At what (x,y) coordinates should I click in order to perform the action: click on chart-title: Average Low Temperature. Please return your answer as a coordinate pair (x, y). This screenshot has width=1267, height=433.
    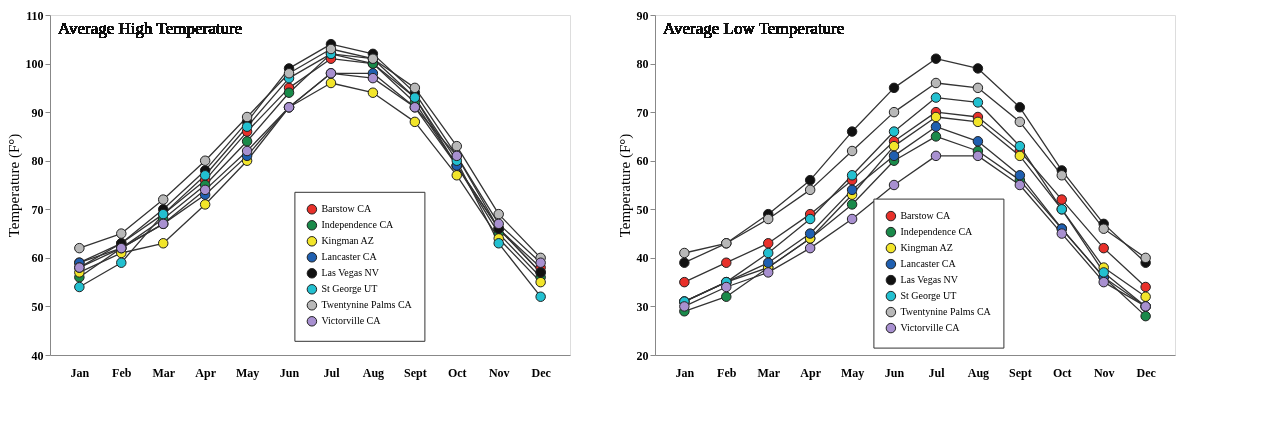
    Looking at the image, I should click on (754, 28).